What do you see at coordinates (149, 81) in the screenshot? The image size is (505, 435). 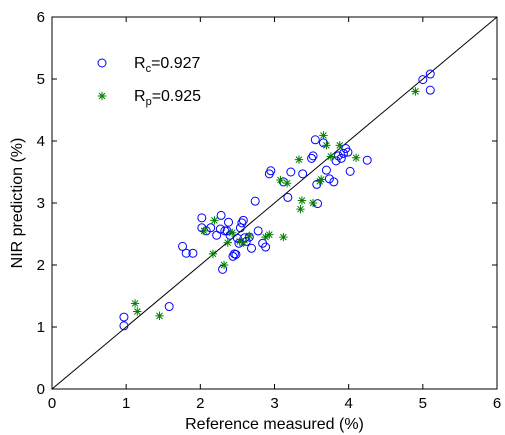 I see `legend: Rc=0.927 Rp=0.925` at bounding box center [149, 81].